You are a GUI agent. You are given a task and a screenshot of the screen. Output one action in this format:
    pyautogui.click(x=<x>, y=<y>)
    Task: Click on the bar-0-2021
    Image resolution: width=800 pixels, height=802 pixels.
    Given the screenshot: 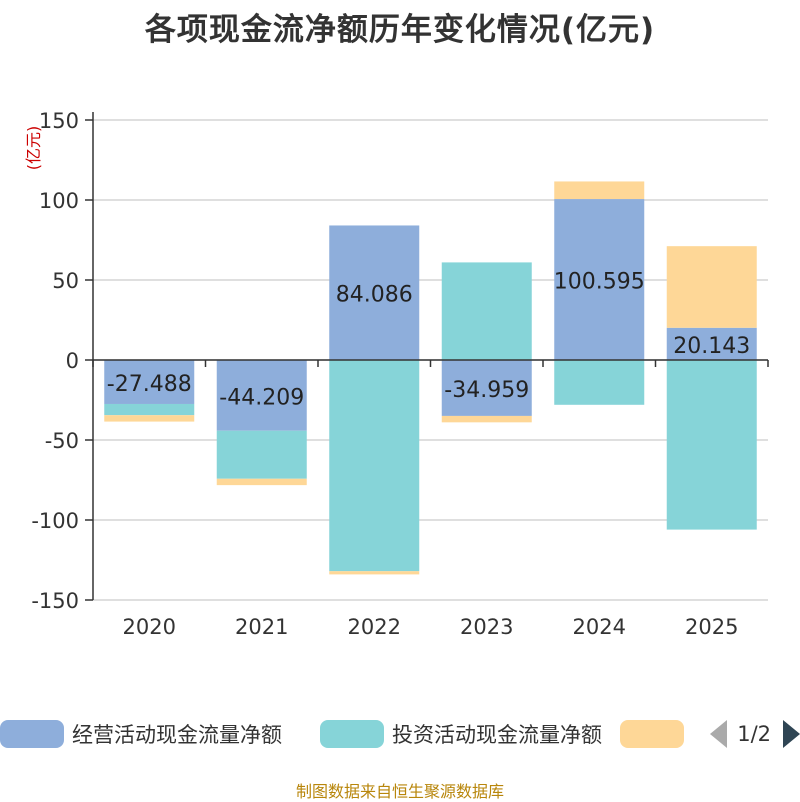 What is the action you would take?
    pyautogui.click(x=261, y=395)
    